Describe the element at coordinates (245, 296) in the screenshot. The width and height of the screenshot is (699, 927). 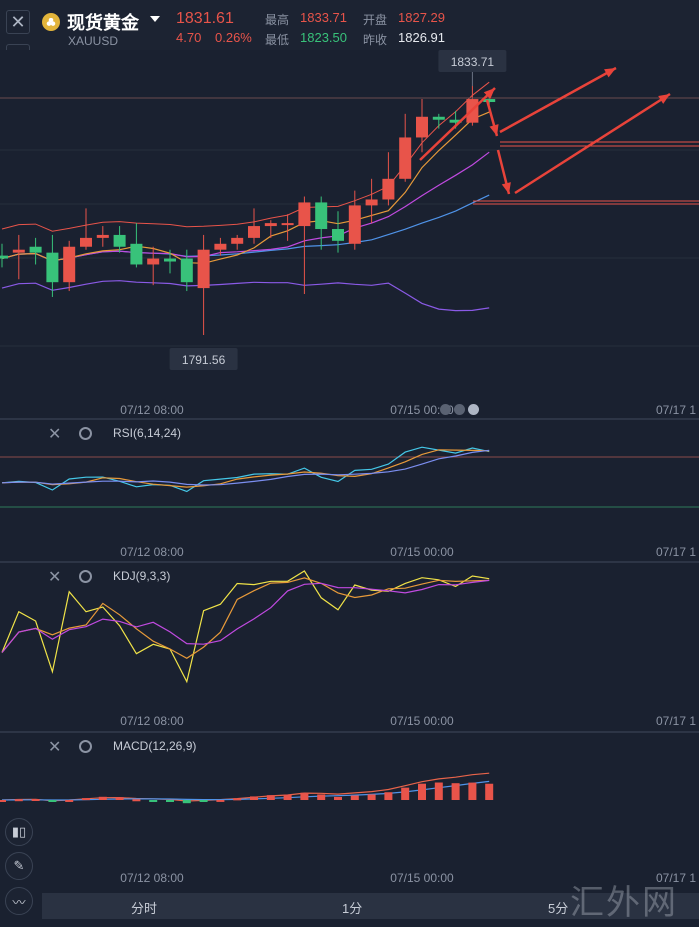
I see `boll-lower-line` at that location.